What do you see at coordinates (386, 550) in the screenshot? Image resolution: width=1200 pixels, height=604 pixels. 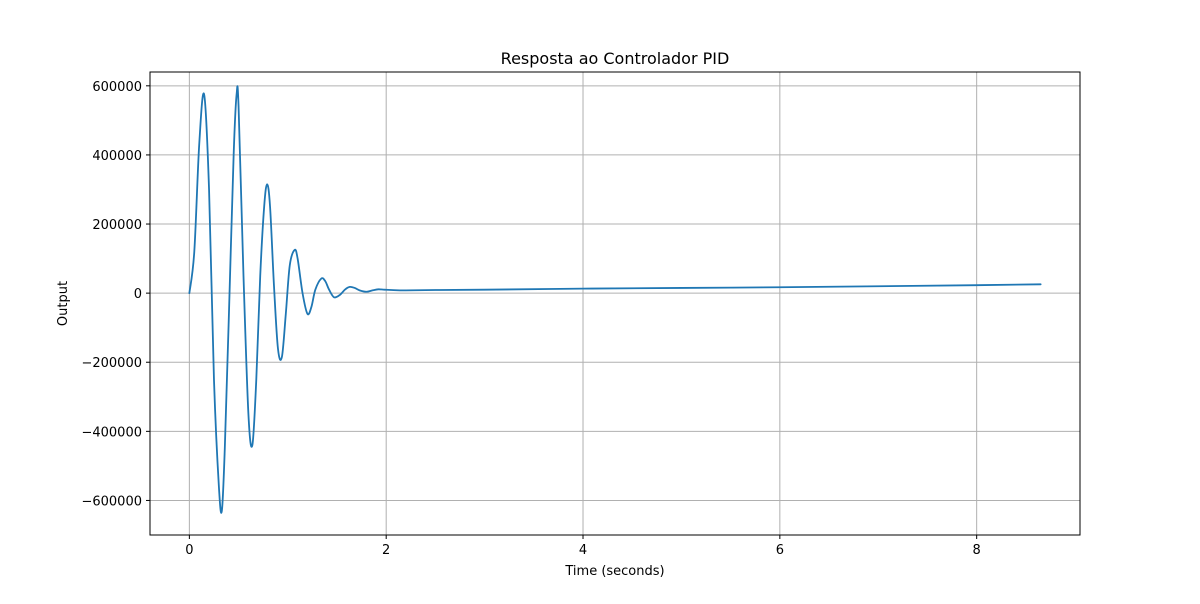 I see `x-tick-label: 2` at bounding box center [386, 550].